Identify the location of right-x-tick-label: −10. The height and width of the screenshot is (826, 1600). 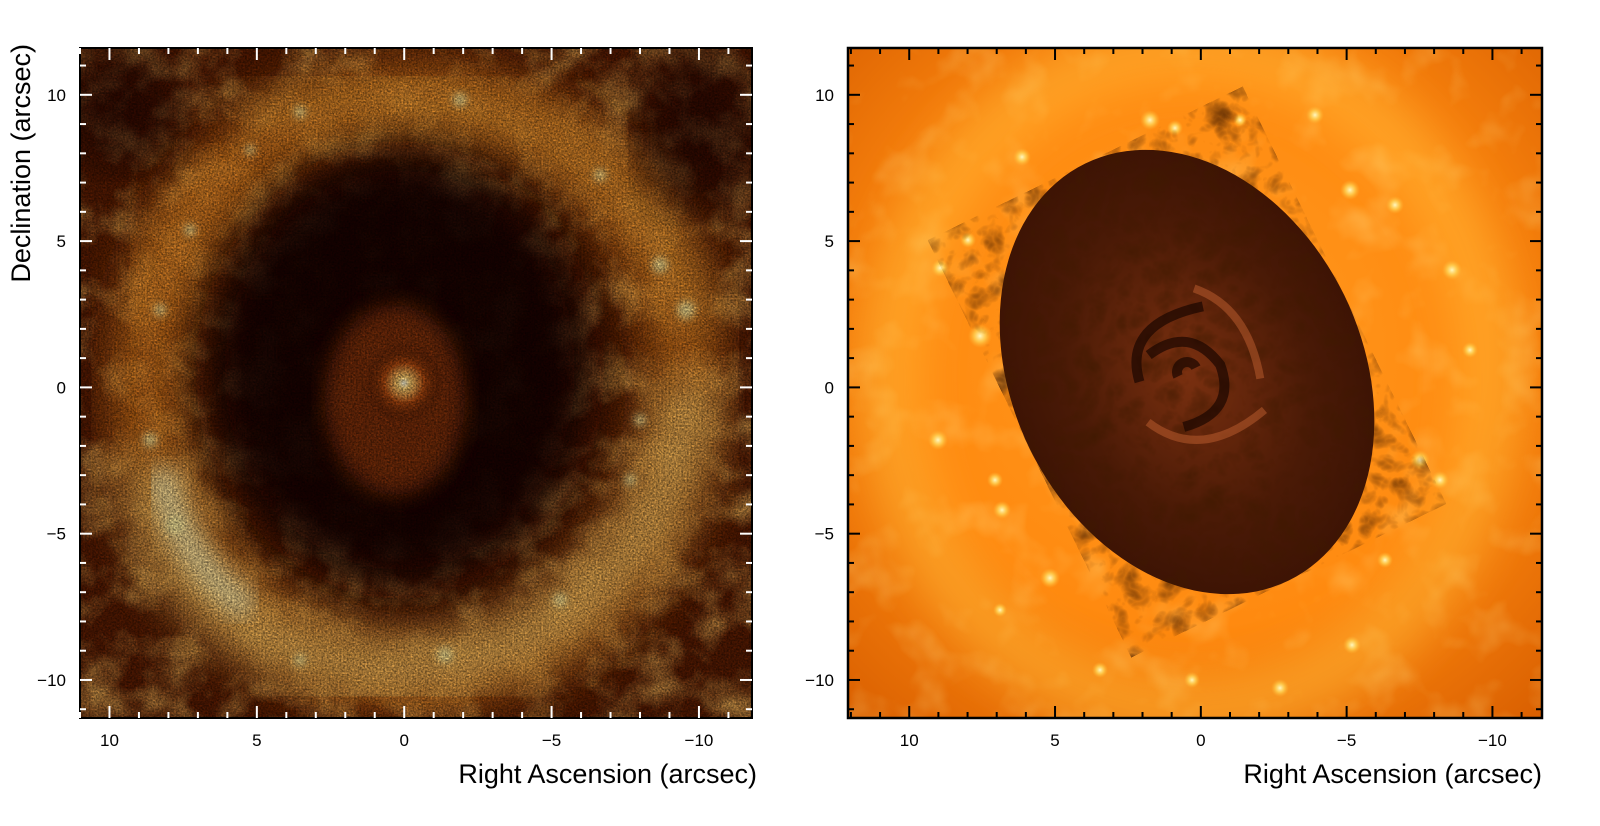
(1492, 740).